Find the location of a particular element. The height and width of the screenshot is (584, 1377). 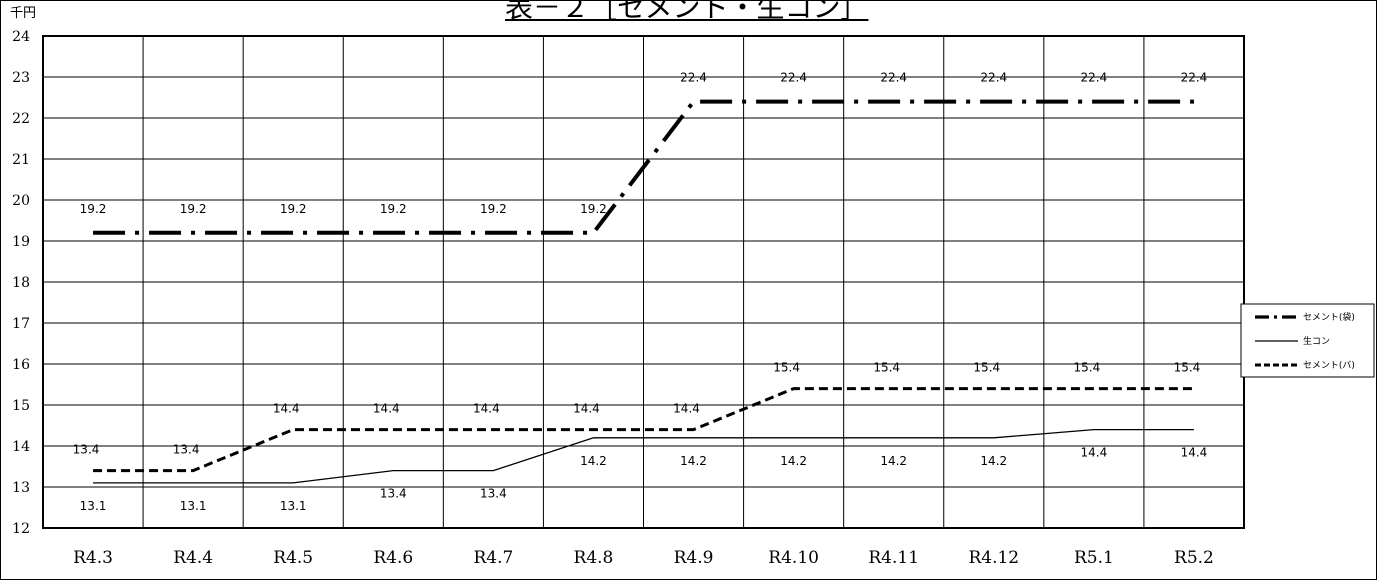

y-tick-label: 22 is located at coordinates (21, 119).